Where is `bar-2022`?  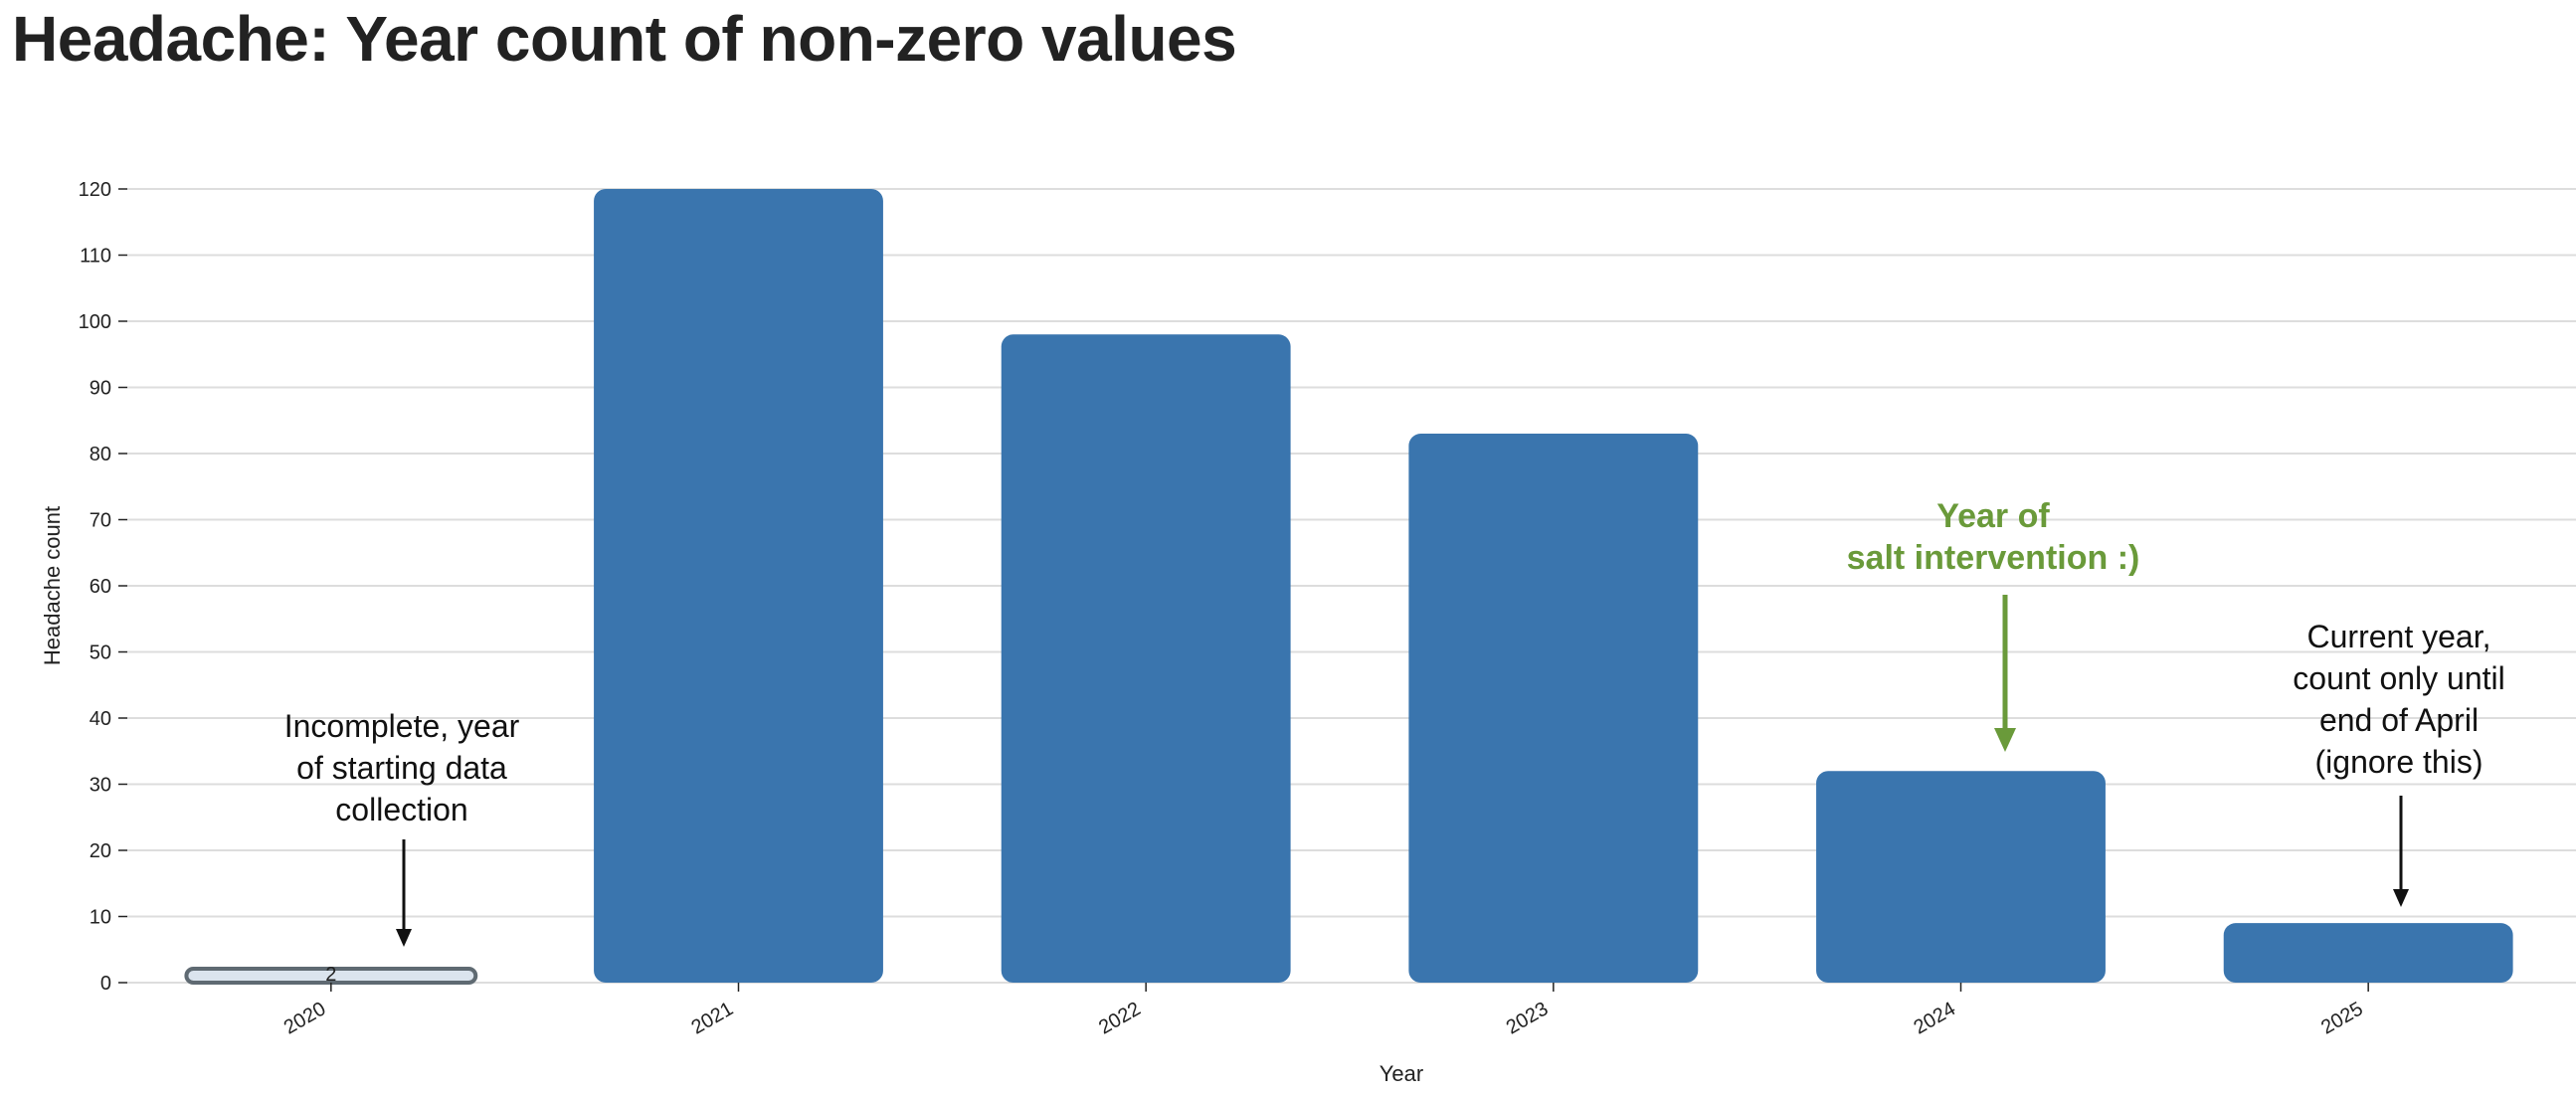
bar-2022 is located at coordinates (1146, 658).